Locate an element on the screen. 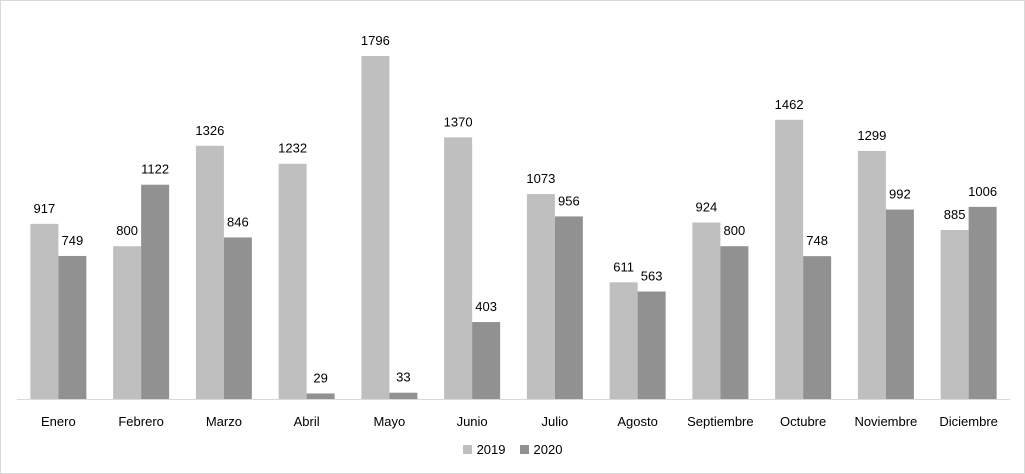  data-label-2020-noviembre: 992 is located at coordinates (900, 194).